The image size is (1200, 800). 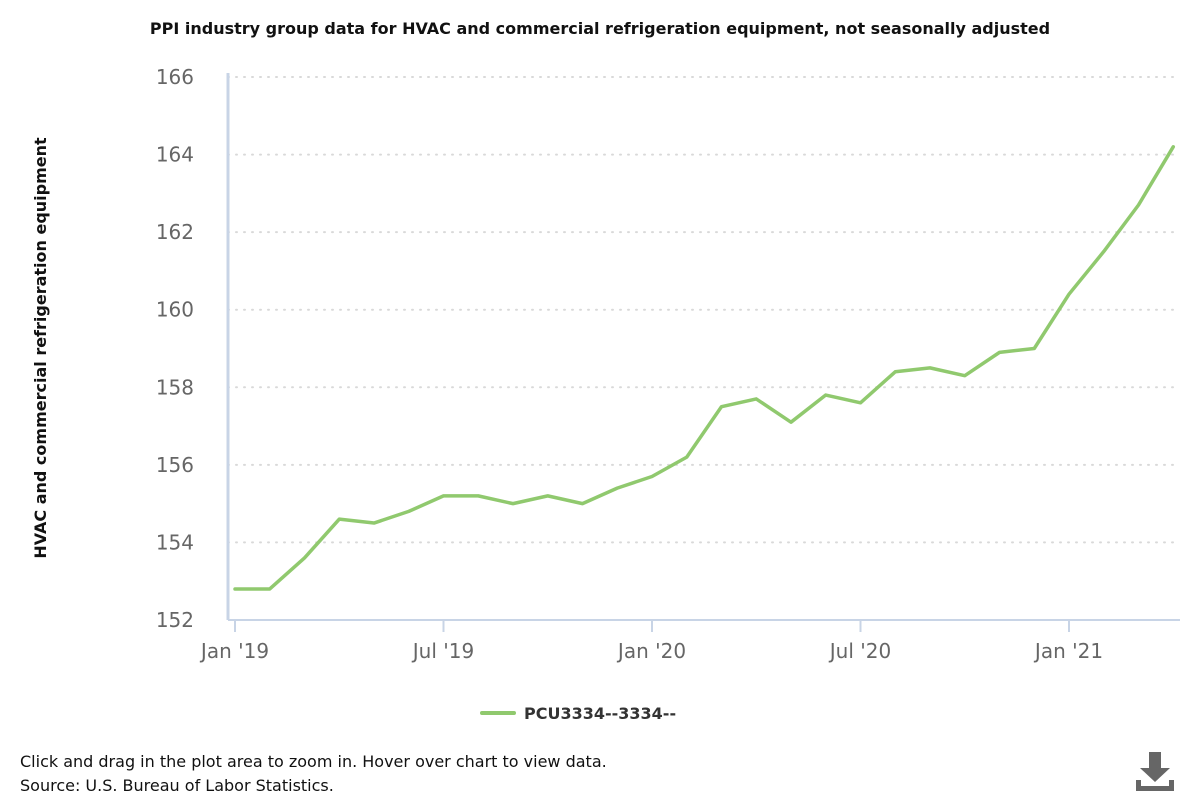 What do you see at coordinates (175, 465) in the screenshot?
I see `y-tick-label: 156` at bounding box center [175, 465].